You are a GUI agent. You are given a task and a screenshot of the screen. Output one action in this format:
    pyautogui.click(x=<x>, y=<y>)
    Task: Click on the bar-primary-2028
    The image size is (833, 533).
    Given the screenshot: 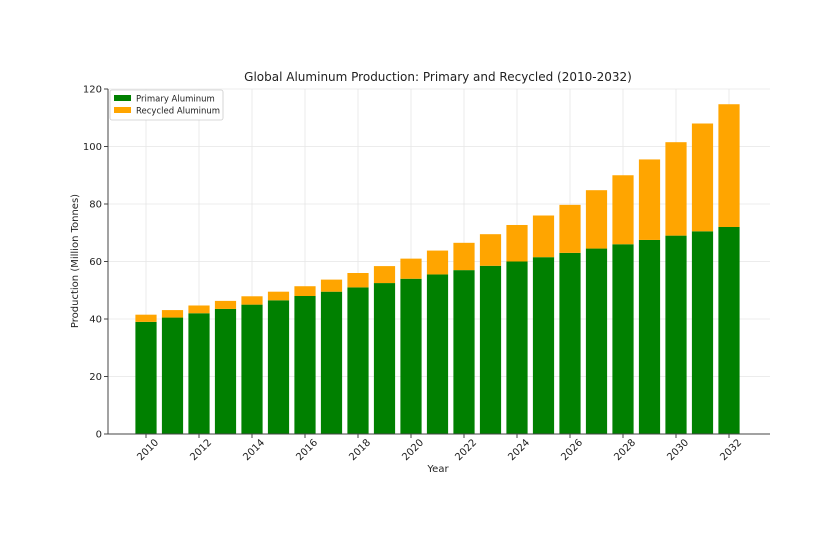 What is the action you would take?
    pyautogui.click(x=623, y=339)
    